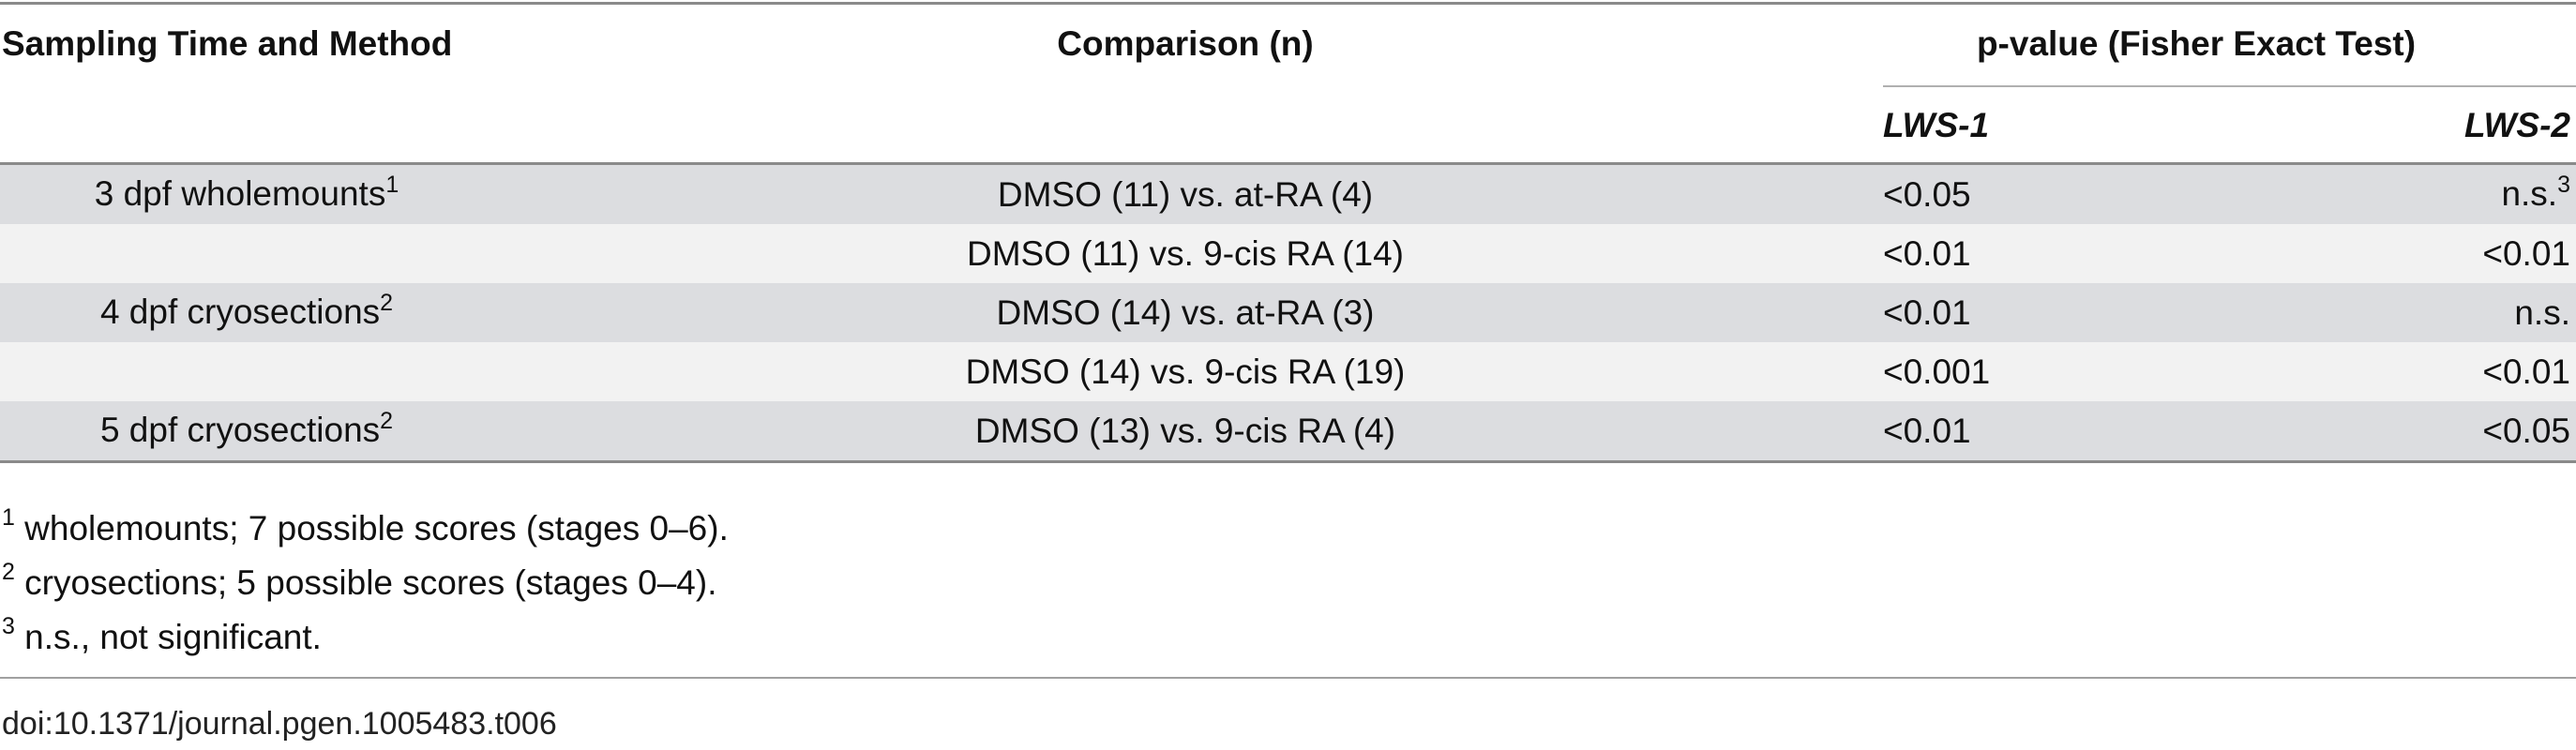  Describe the element at coordinates (246, 429) in the screenshot. I see `row-time: 5 dpf cryosections2` at that location.